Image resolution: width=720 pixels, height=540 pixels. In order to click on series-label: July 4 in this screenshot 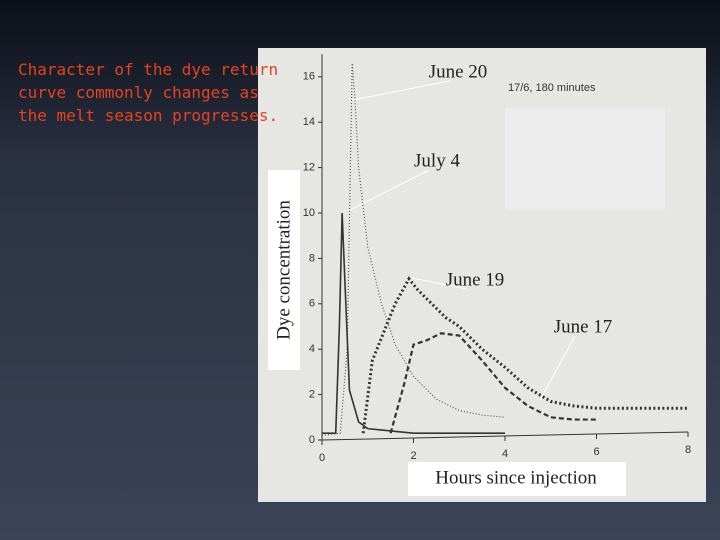, I will do `click(437, 160)`.